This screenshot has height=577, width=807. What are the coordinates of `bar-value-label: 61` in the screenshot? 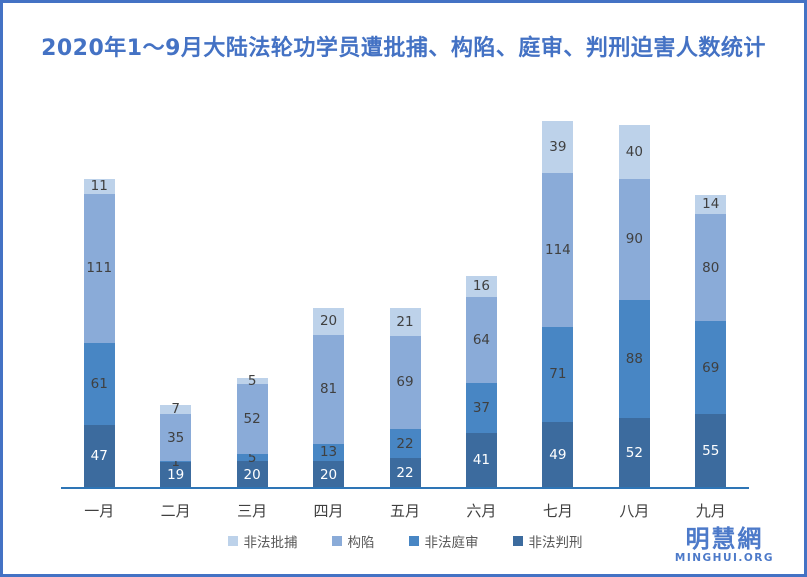 It's located at (99, 383).